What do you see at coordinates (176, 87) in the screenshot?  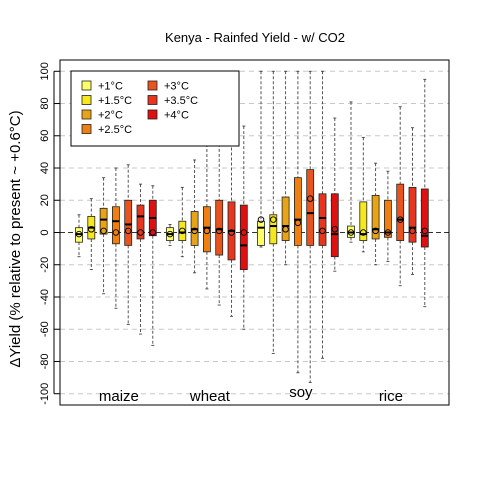 I see `legend-label: +3°C` at bounding box center [176, 87].